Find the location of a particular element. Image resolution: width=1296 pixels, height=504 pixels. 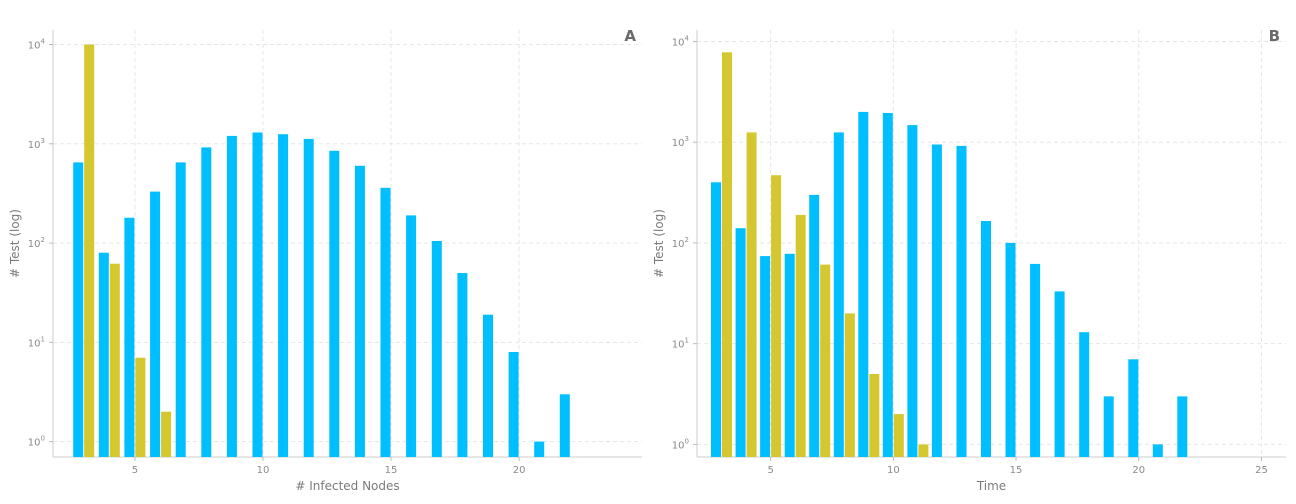

panel-label: B is located at coordinates (1274, 36).